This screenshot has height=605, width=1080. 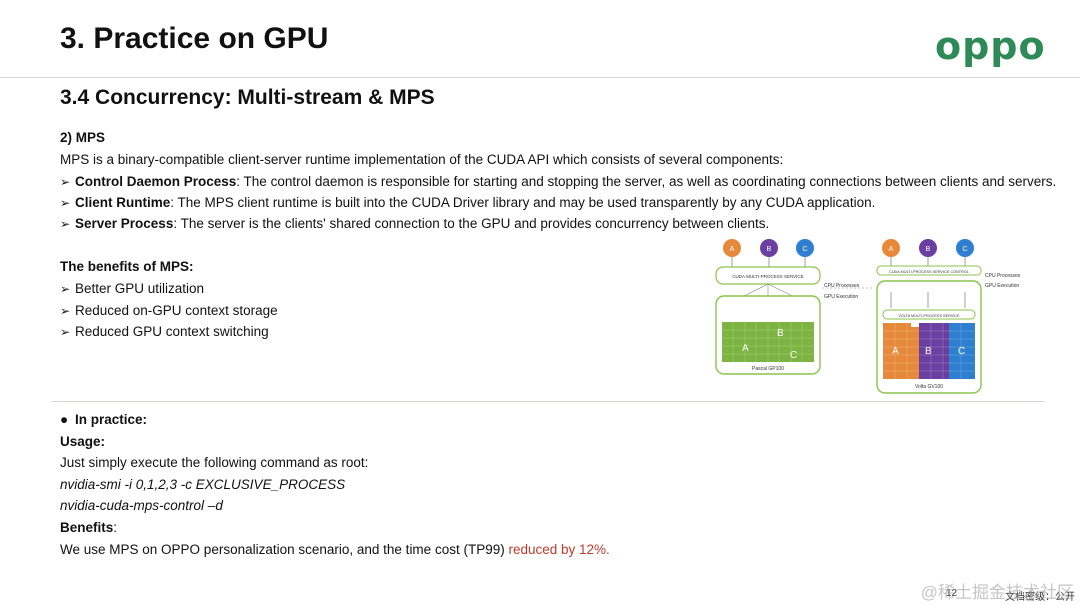 I want to click on page-number: 12, so click(x=952, y=593).